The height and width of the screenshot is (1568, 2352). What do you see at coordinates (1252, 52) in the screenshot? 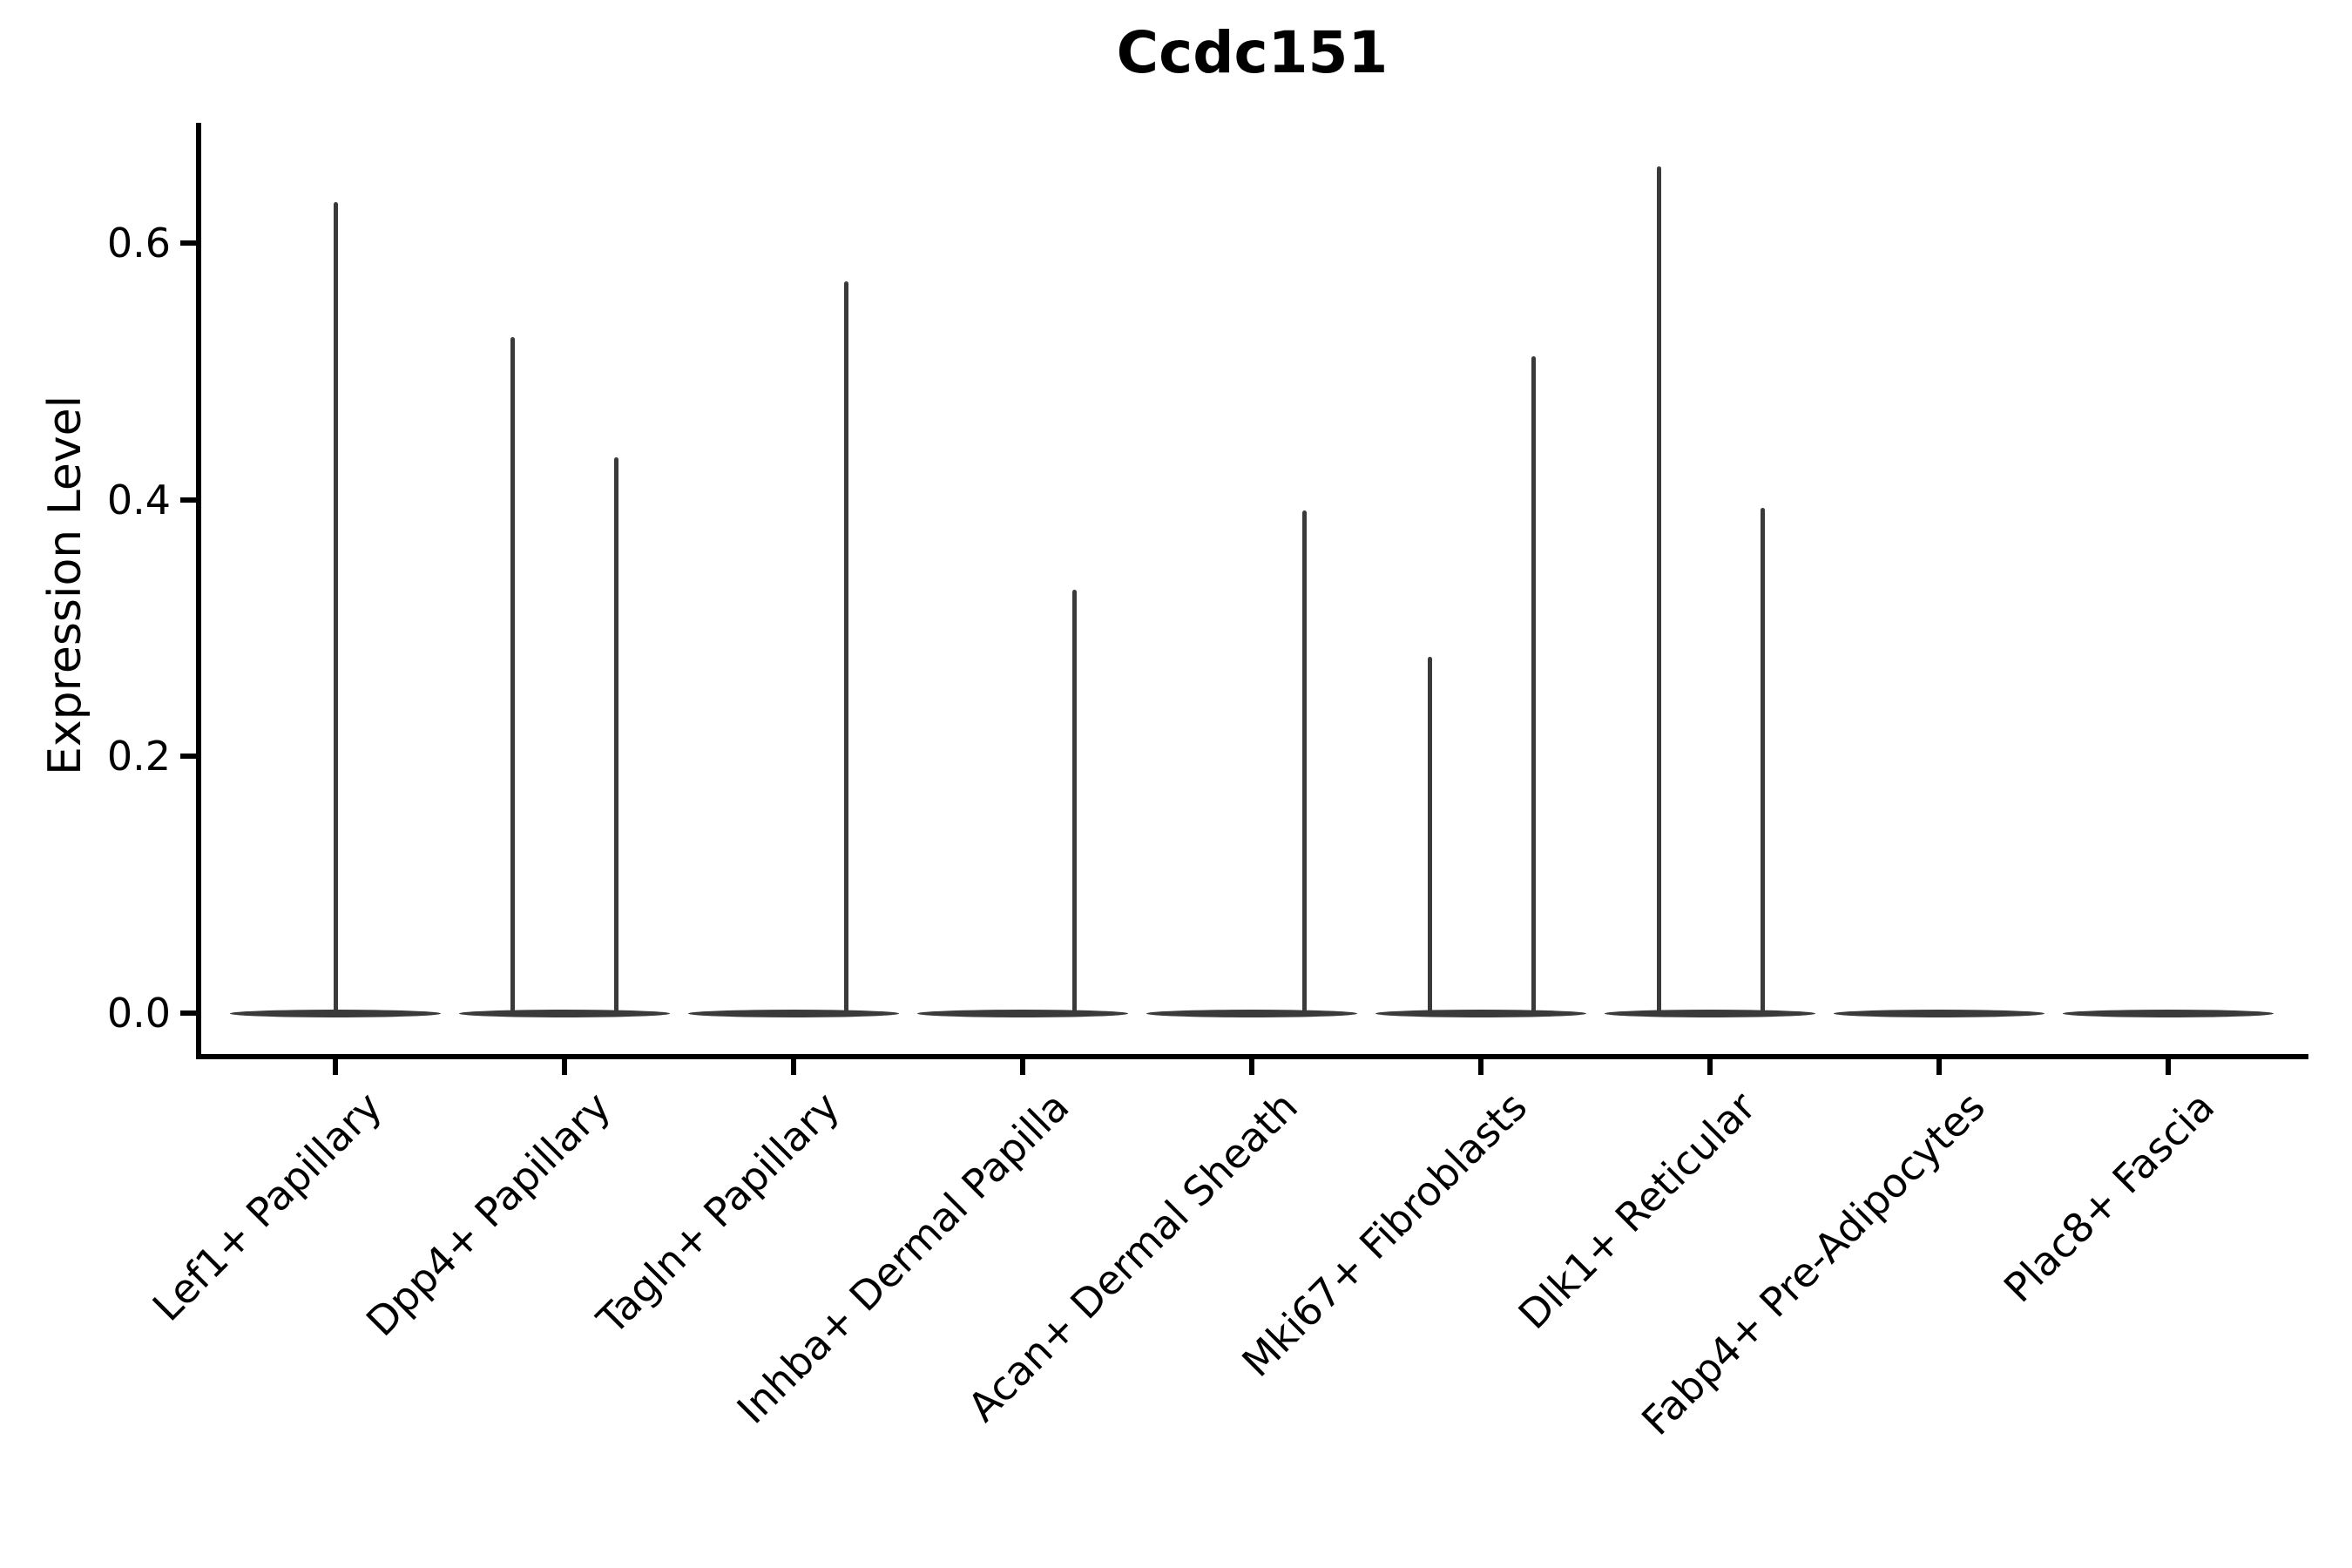
I see `chart-title: Ccdc151` at bounding box center [1252, 52].